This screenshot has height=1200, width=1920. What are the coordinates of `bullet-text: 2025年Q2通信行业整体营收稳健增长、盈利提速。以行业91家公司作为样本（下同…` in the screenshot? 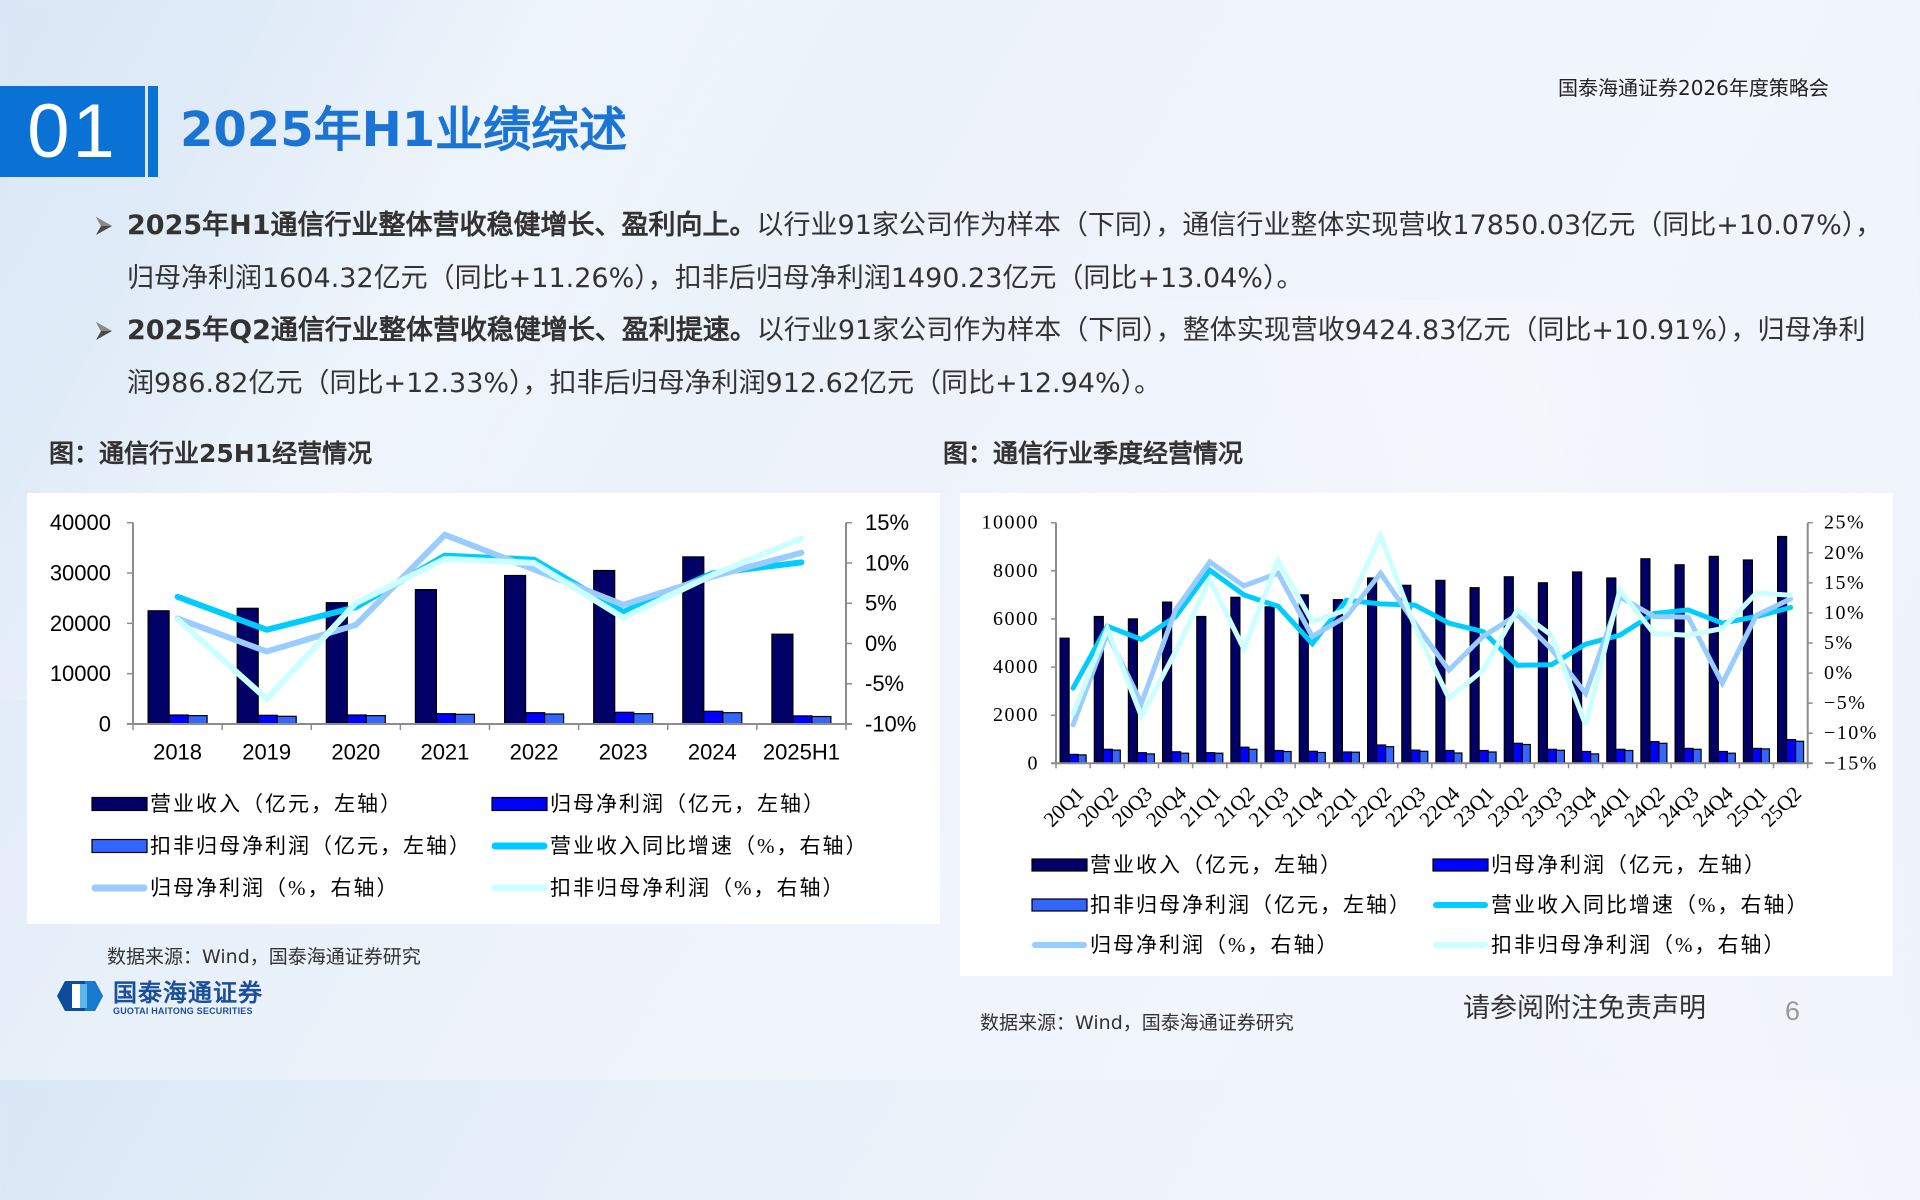 It's located at (1009, 357).